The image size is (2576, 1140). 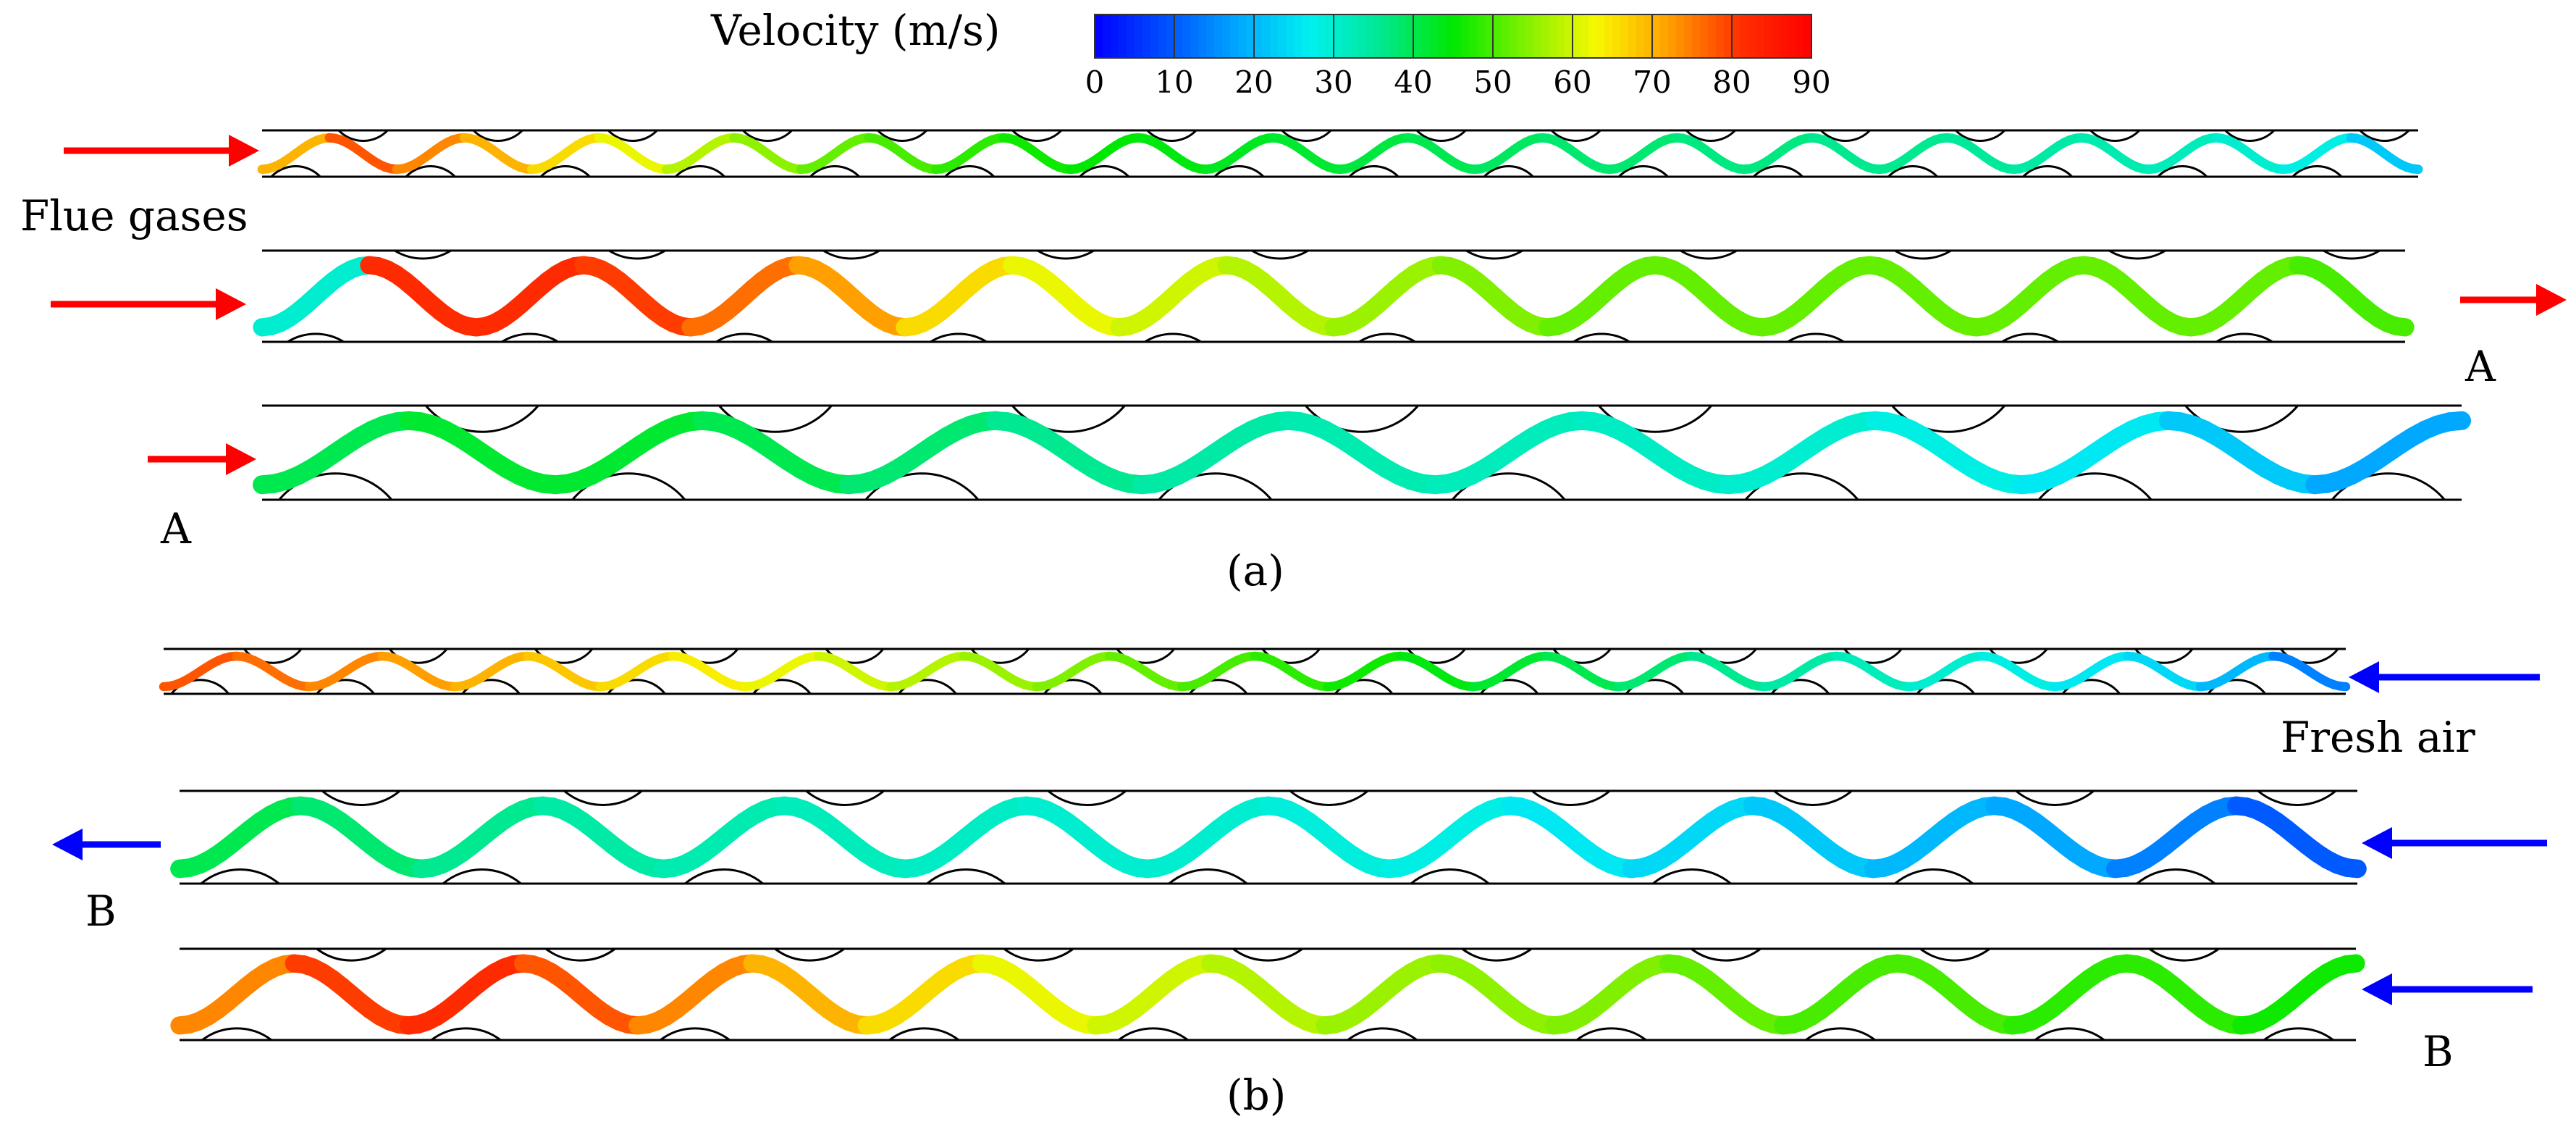 I want to click on colorbar-tick-label: 0, so click(x=1095, y=82).